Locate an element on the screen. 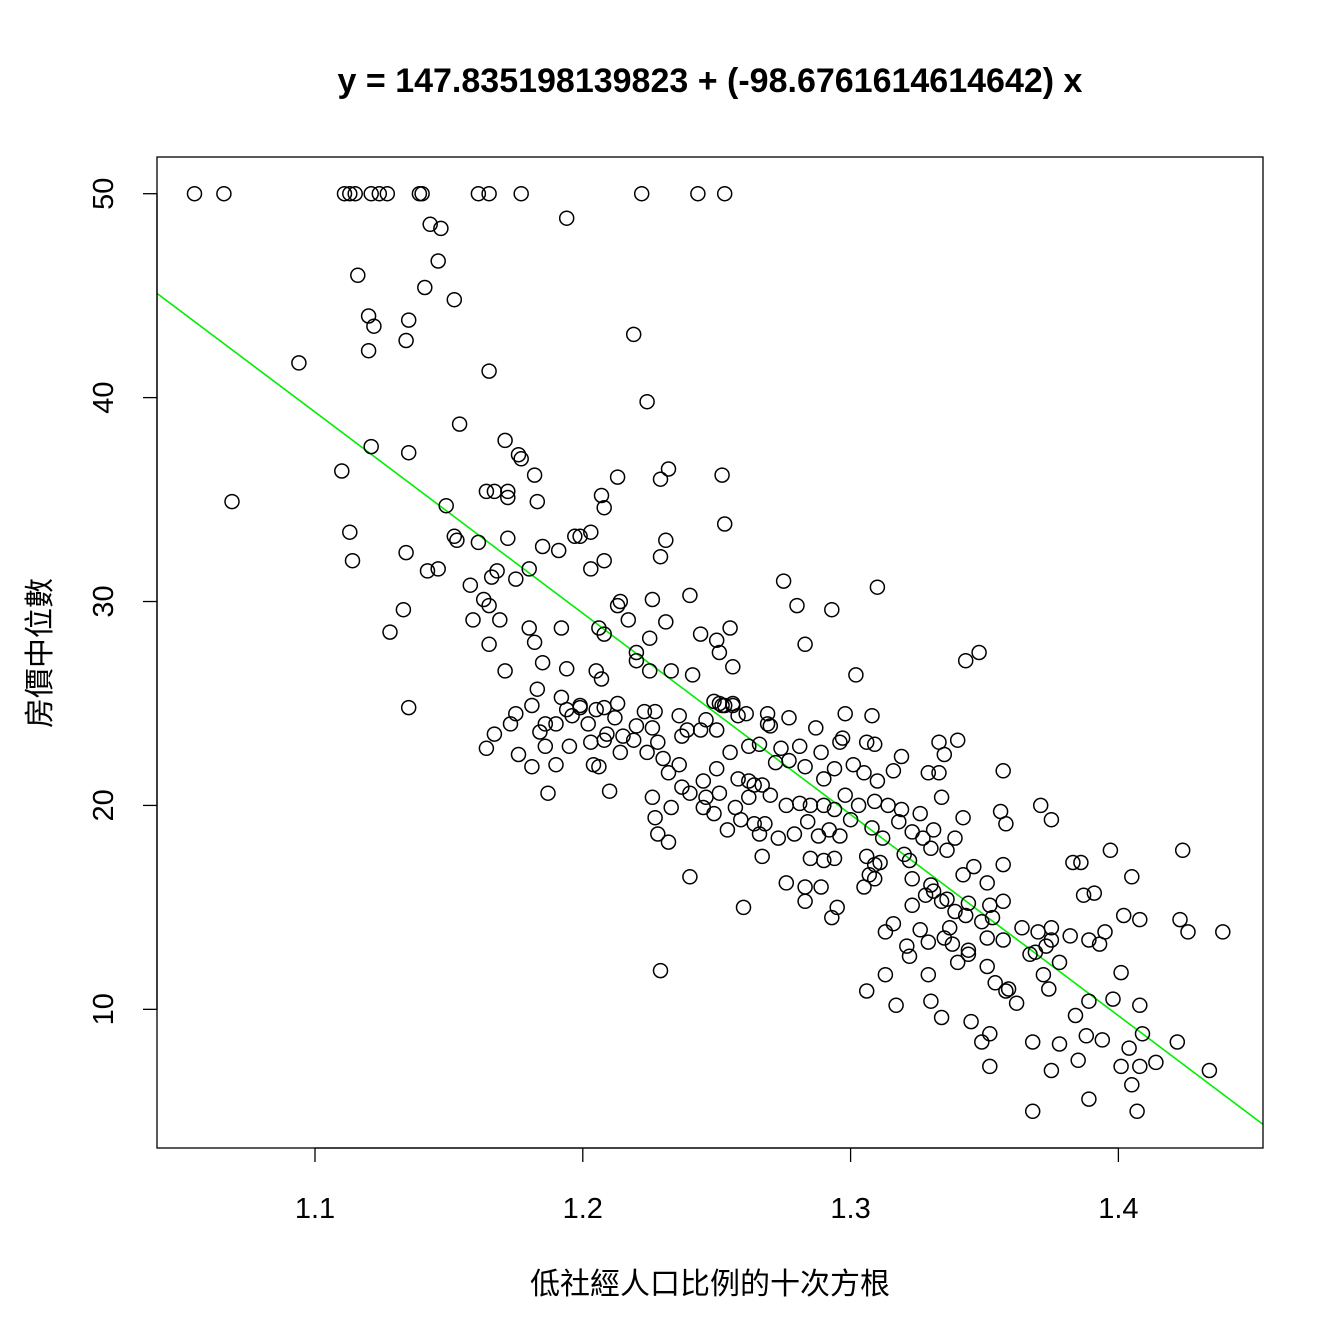 The width and height of the screenshot is (1344, 1344). y-axis-label: 房價中位數 is located at coordinates (40, 653).